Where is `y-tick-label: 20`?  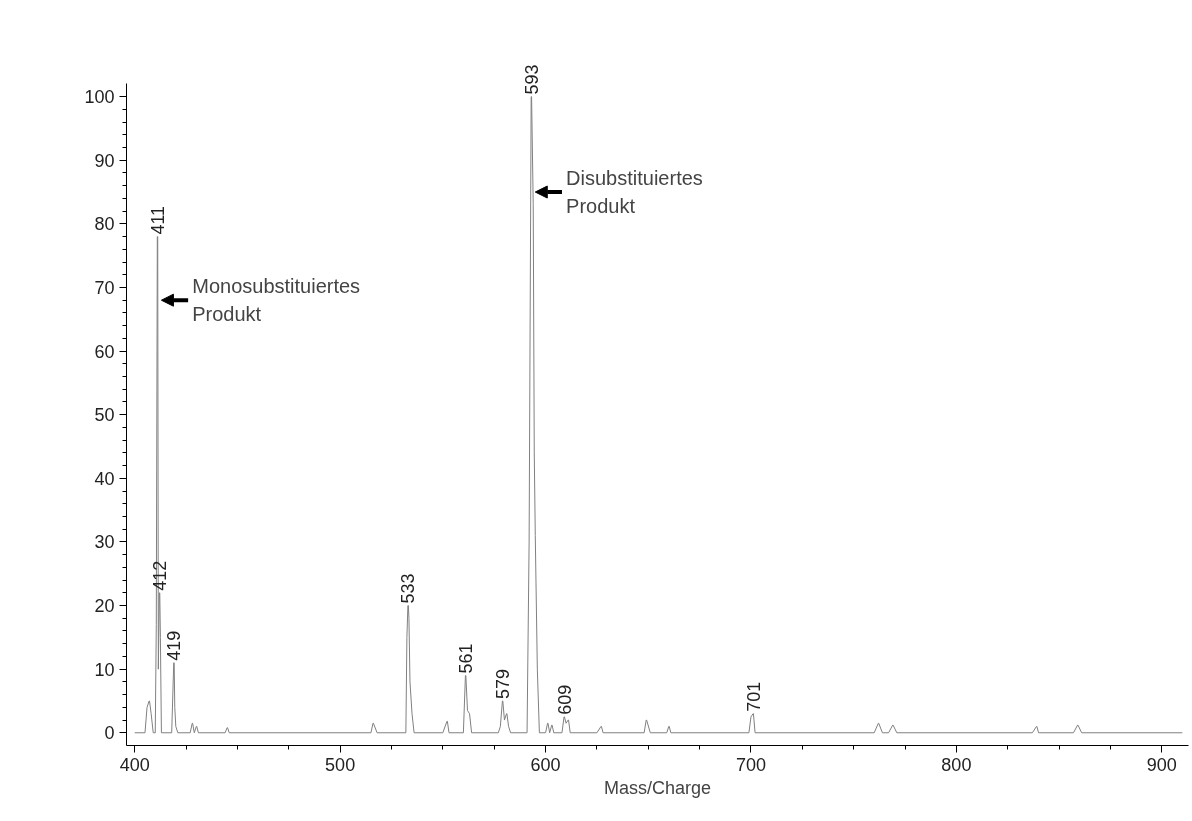
y-tick-label: 20 is located at coordinates (104, 606).